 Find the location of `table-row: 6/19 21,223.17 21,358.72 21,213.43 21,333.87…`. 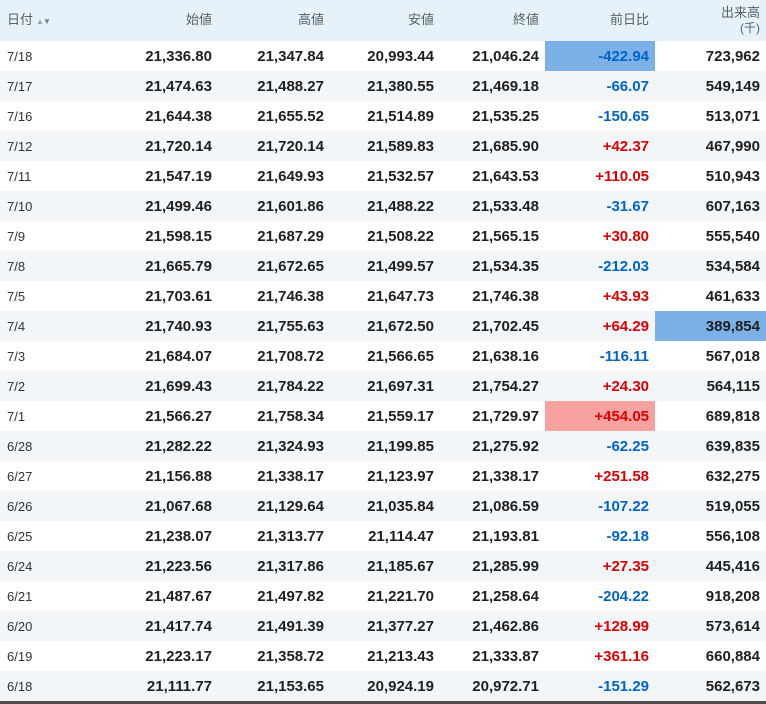

table-row: 6/19 21,223.17 21,358.72 21,213.43 21,333.87… is located at coordinates (383, 656).